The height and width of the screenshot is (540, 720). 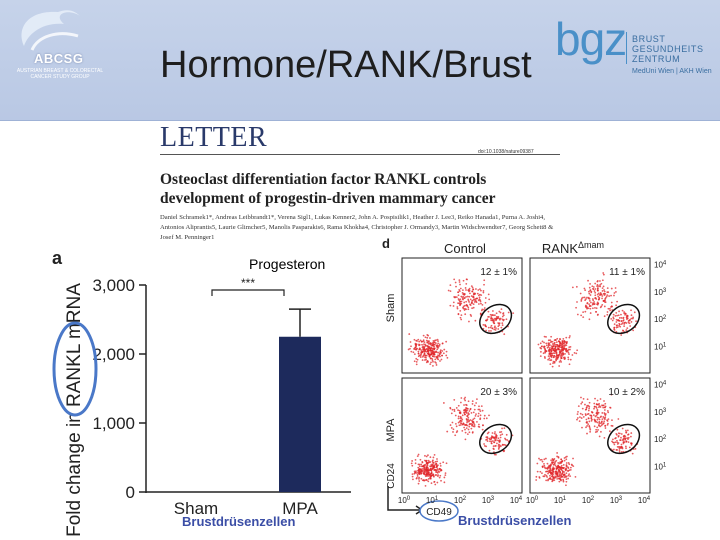 What do you see at coordinates (404, 500) in the screenshot?
I see `flow-x-tick-label: 100` at bounding box center [404, 500].